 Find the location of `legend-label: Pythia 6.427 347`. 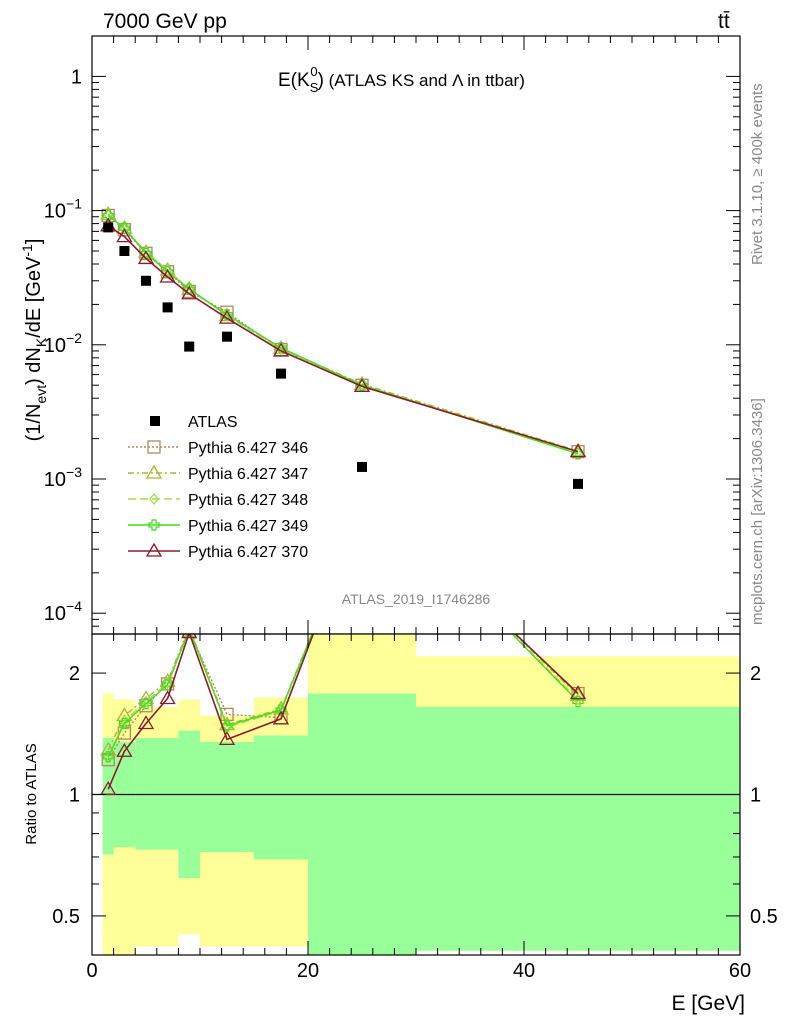

legend-label: Pythia 6.427 347 is located at coordinates (248, 474).